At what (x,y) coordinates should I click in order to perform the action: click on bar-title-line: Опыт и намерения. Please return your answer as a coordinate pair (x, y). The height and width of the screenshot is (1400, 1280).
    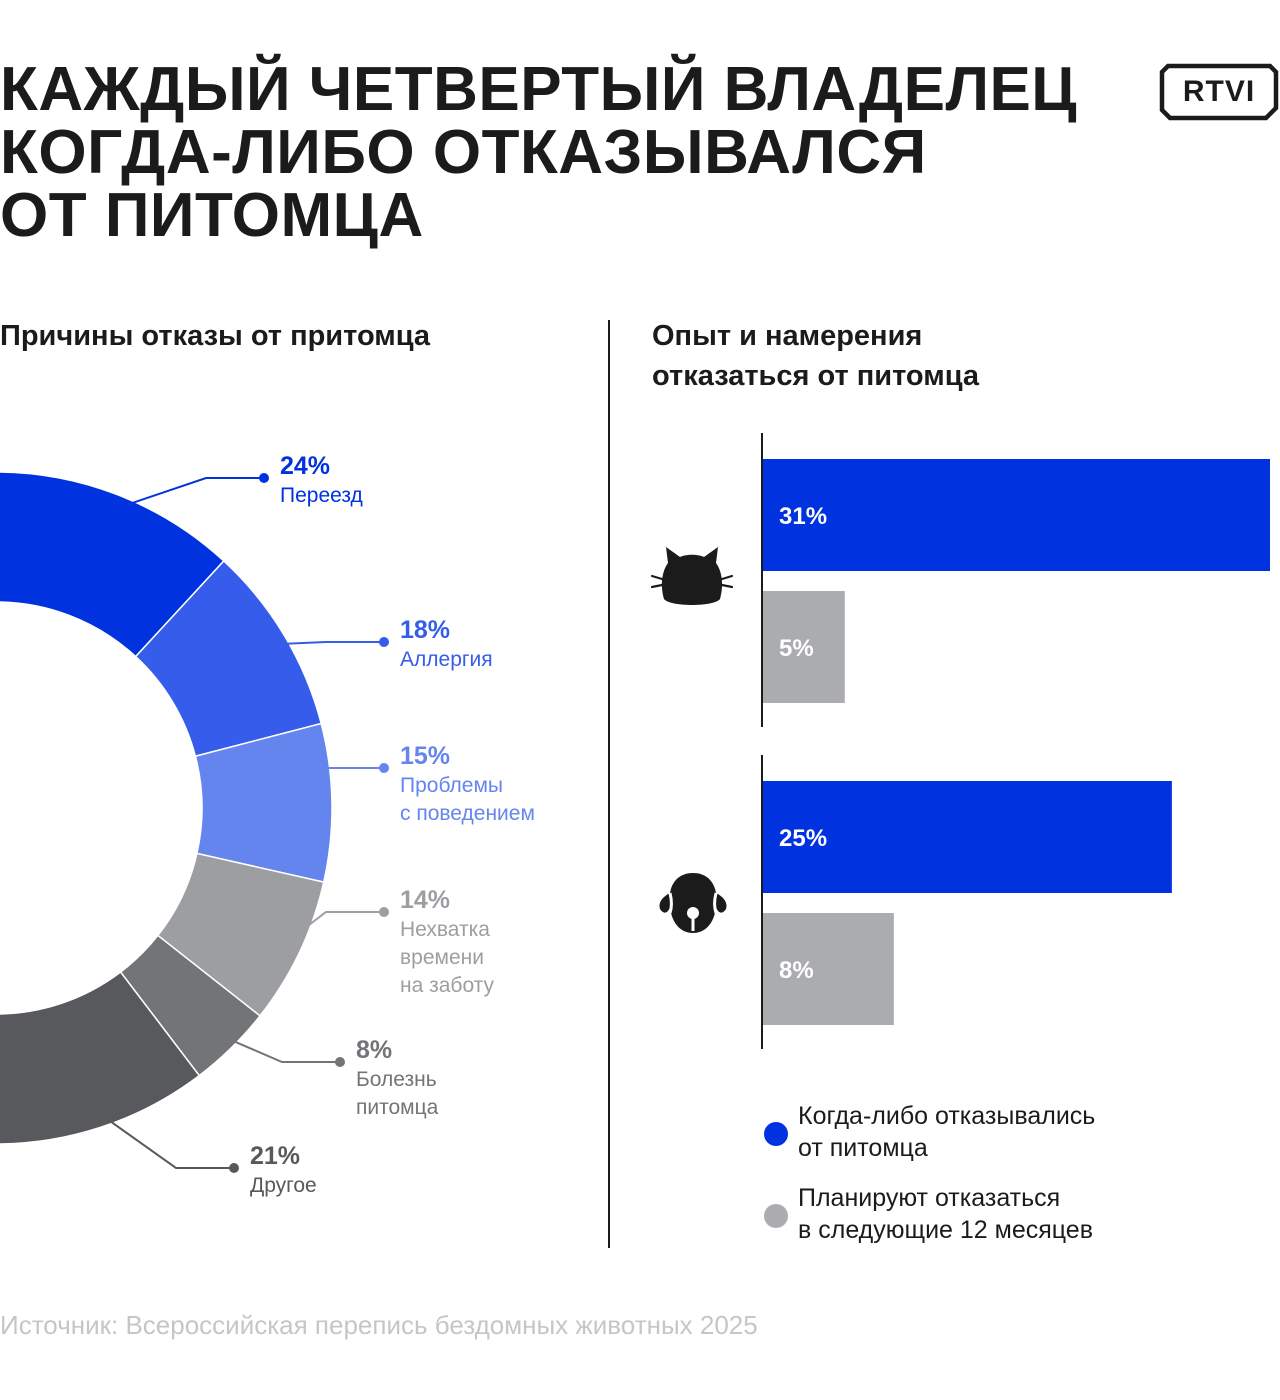
    Looking at the image, I should click on (787, 336).